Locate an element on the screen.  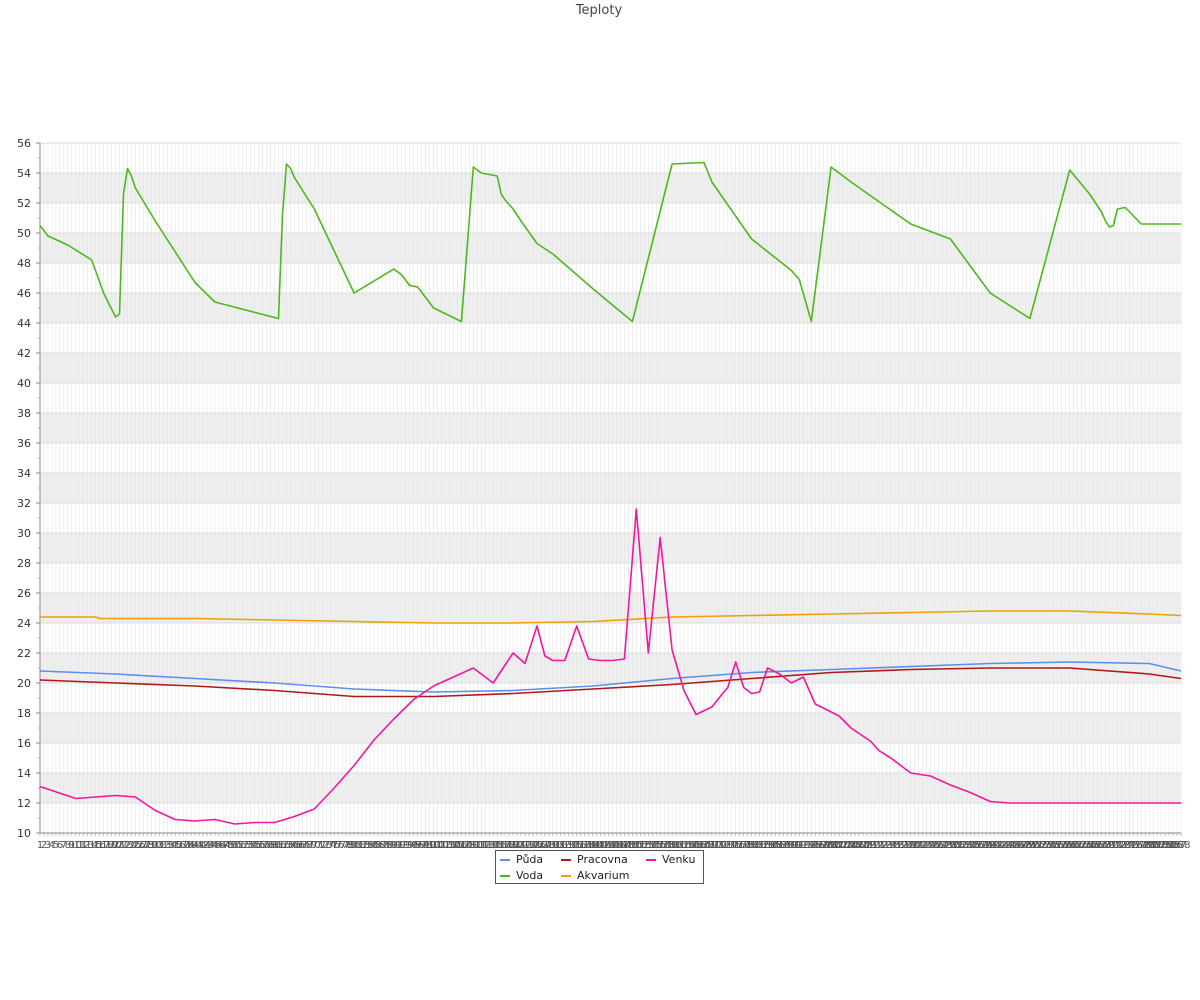
x-tick-label: 260 is located at coordinates (1069, 845).